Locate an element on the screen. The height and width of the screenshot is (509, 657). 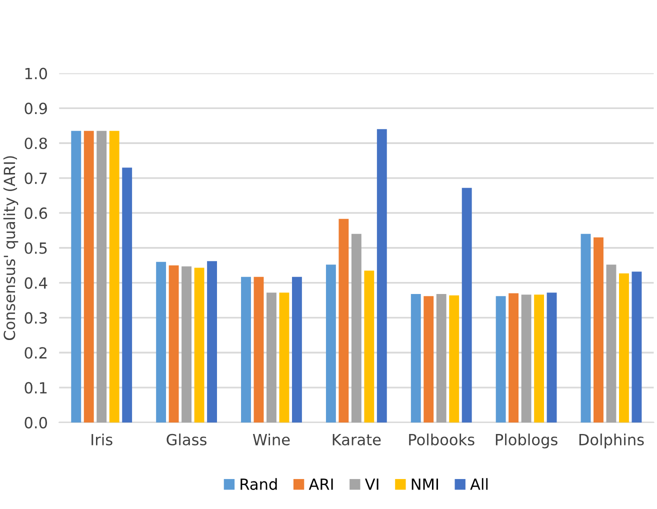
x-tick-label: Wine is located at coordinates (271, 440).